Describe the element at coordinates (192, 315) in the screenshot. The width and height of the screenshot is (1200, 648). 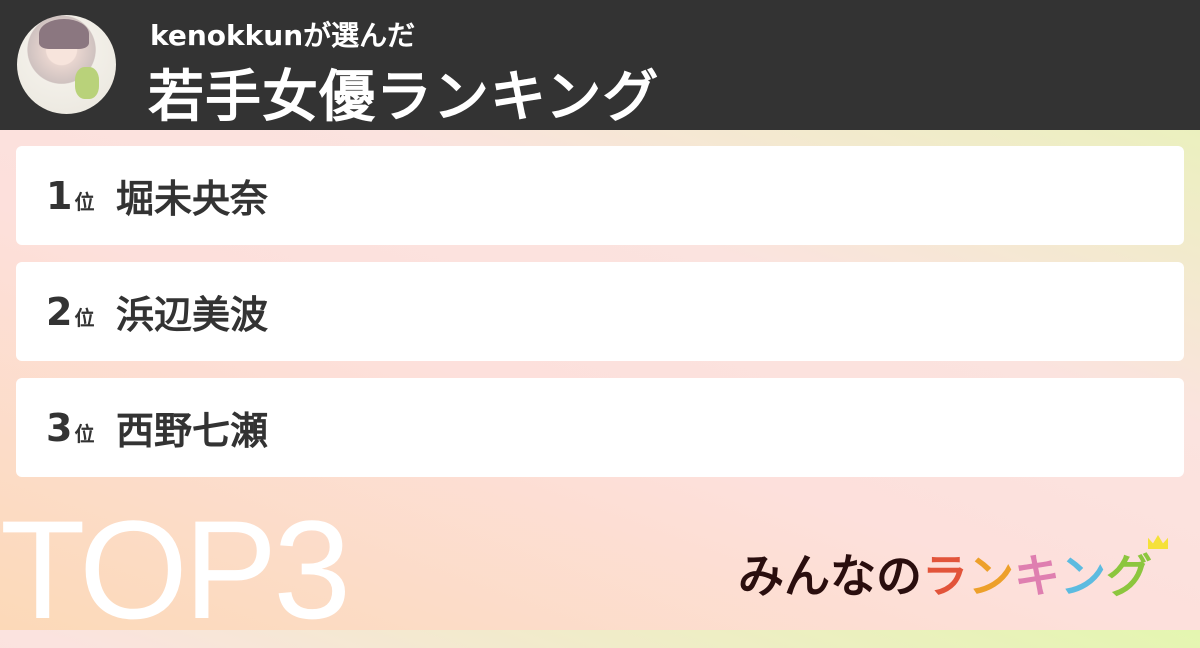
I see `item-name: 浜辺美波` at that location.